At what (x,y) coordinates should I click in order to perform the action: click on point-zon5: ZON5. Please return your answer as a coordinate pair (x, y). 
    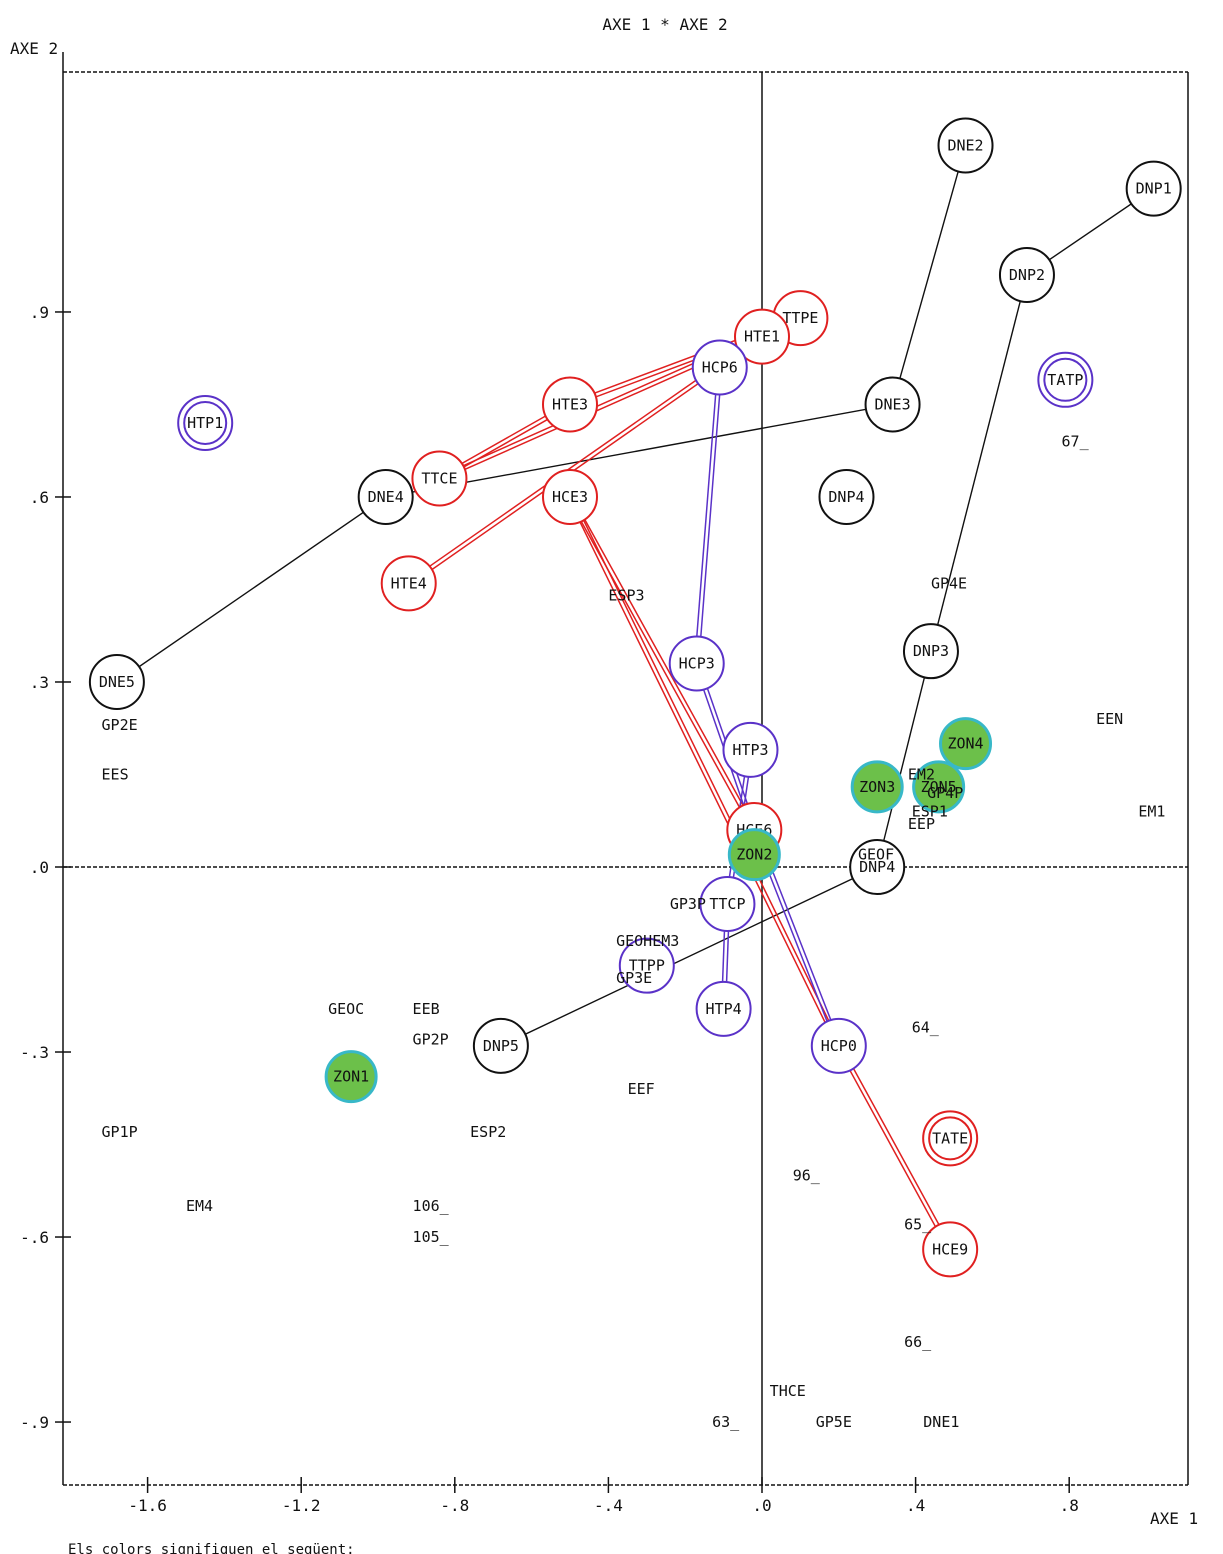
    Looking at the image, I should click on (939, 787).